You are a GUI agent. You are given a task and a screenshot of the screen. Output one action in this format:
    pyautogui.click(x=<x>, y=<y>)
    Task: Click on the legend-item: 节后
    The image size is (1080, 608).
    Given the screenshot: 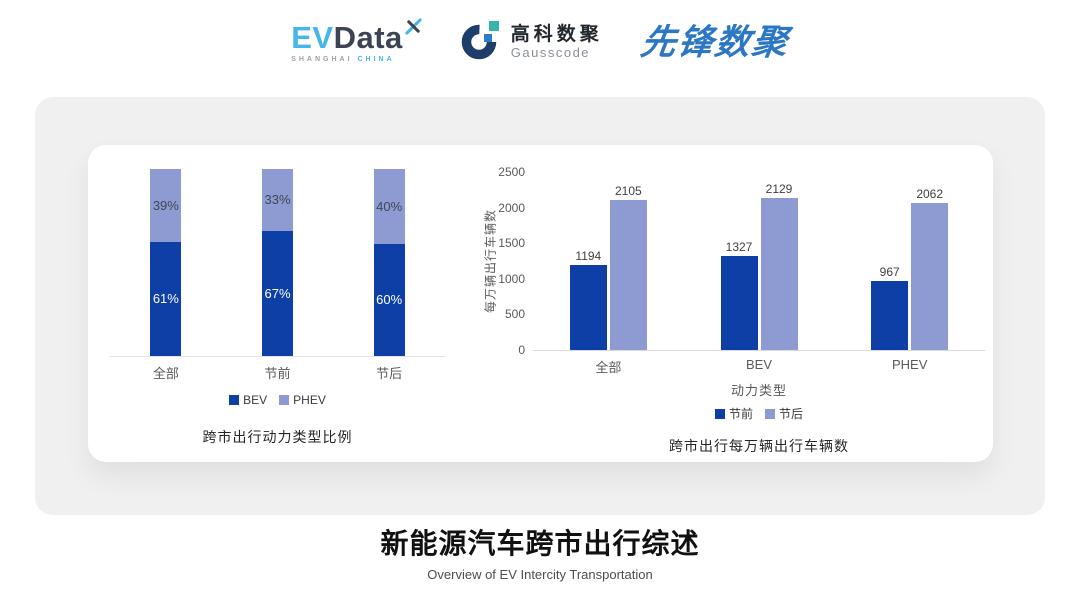 What is the action you would take?
    pyautogui.click(x=784, y=413)
    